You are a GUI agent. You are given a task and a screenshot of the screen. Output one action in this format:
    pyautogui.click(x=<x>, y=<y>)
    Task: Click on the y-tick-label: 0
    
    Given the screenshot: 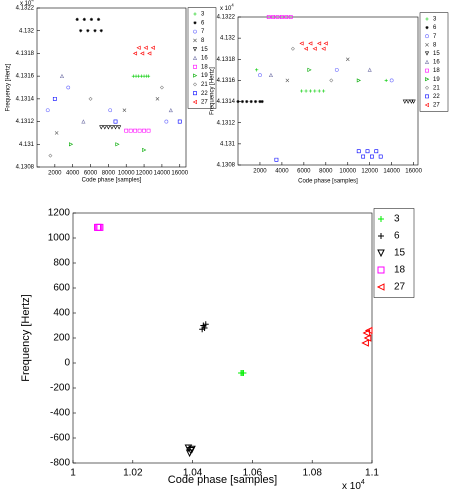 What is the action you would take?
    pyautogui.click(x=67, y=363)
    